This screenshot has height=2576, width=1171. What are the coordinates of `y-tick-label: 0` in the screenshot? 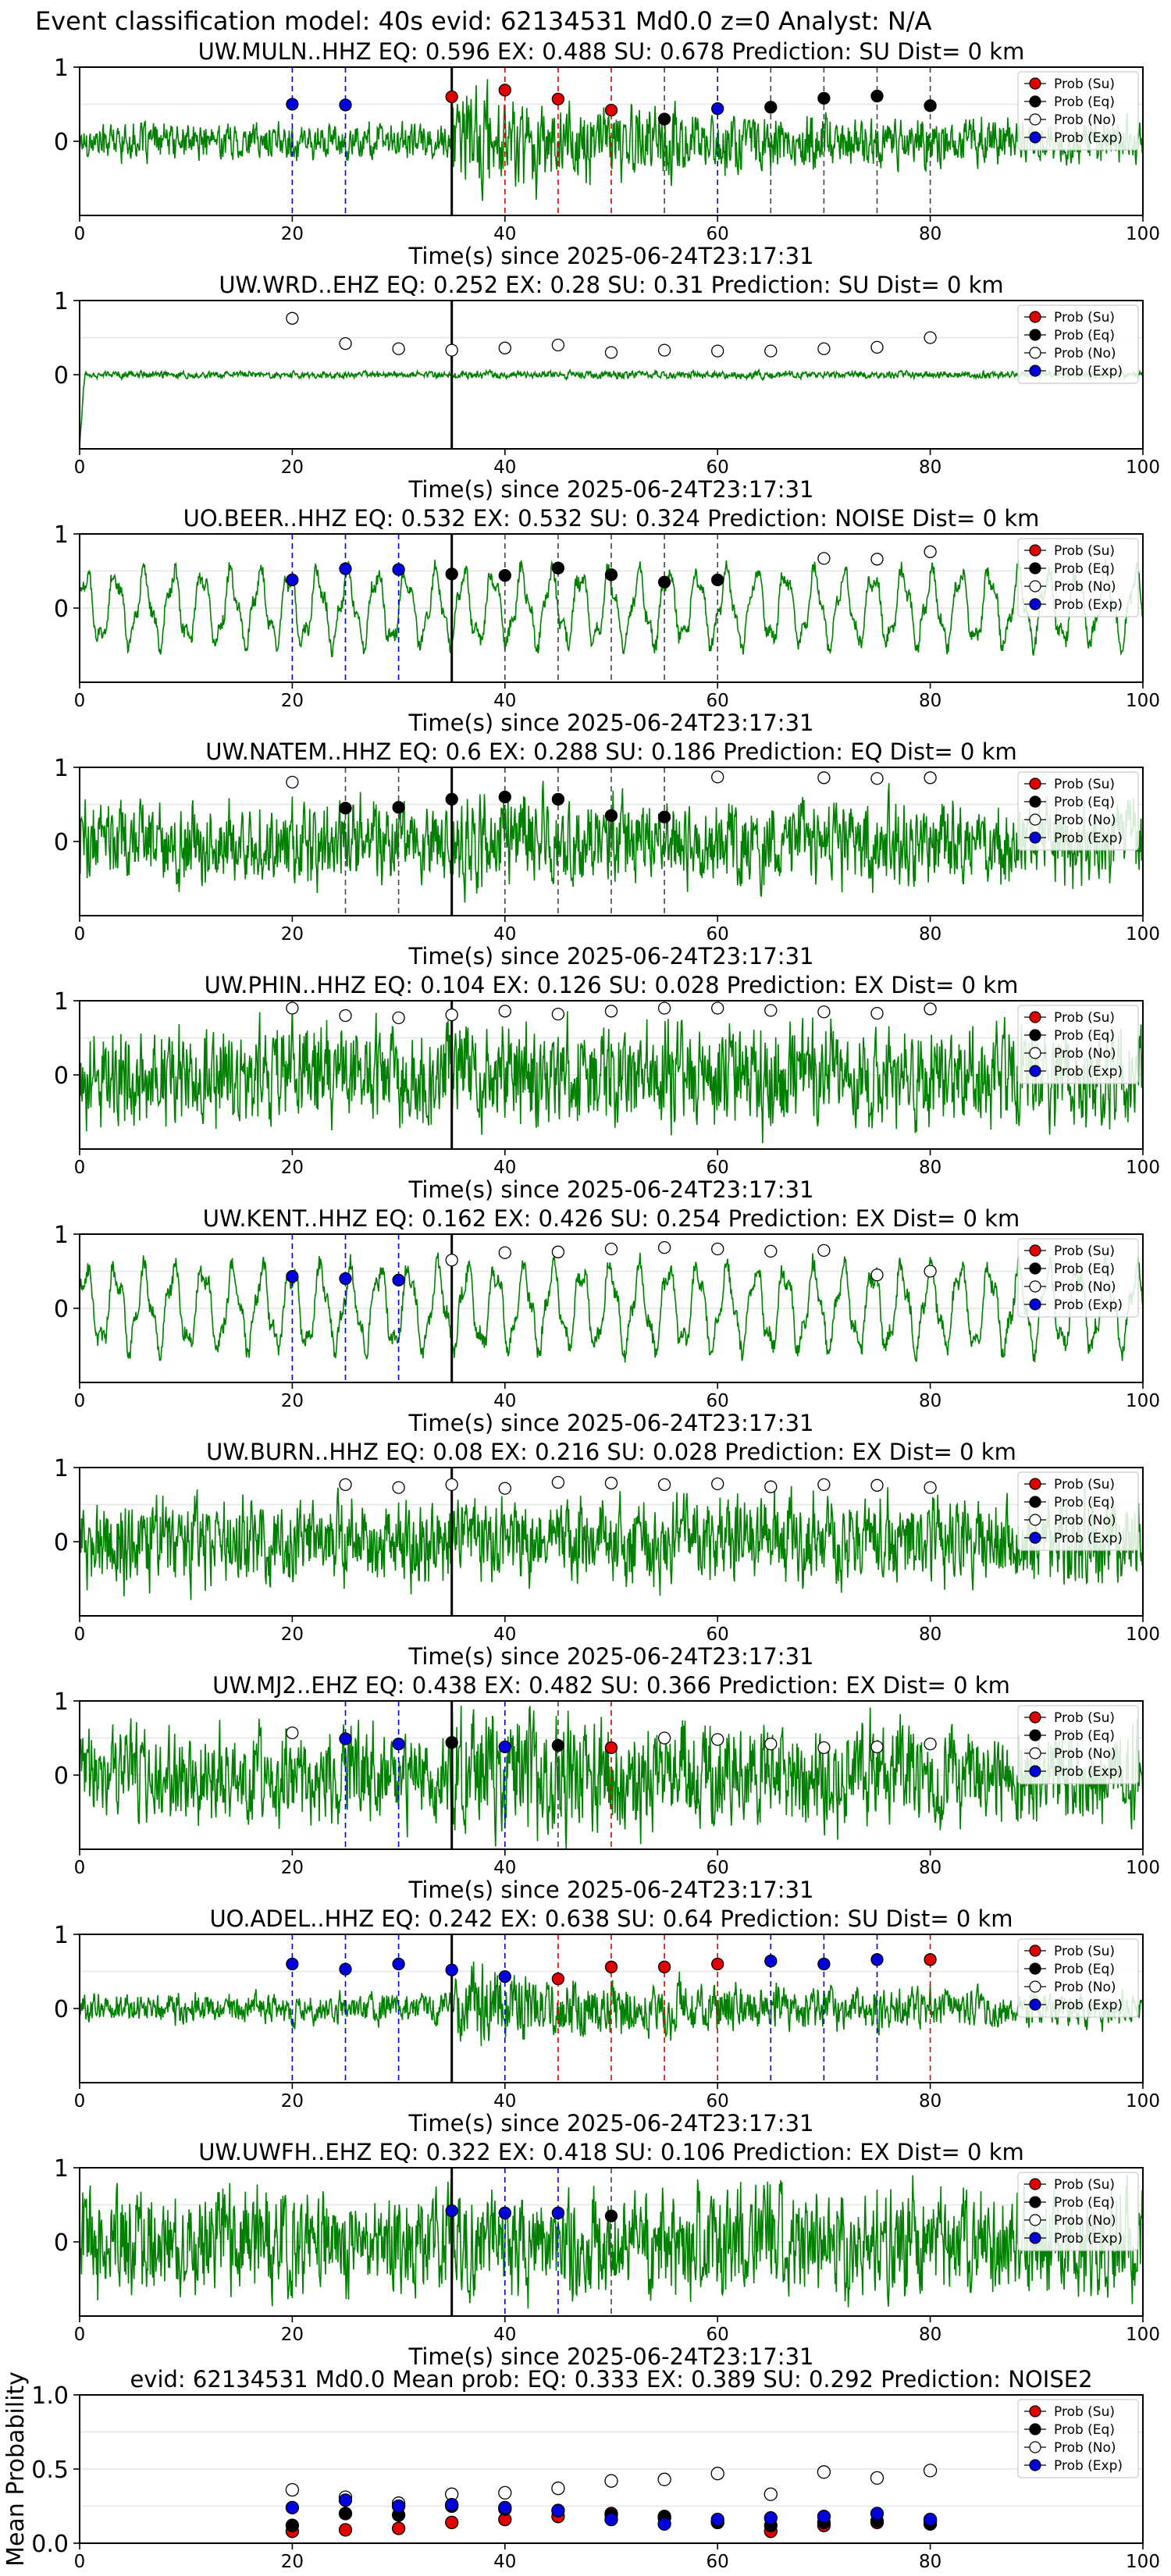 It's located at (61, 142).